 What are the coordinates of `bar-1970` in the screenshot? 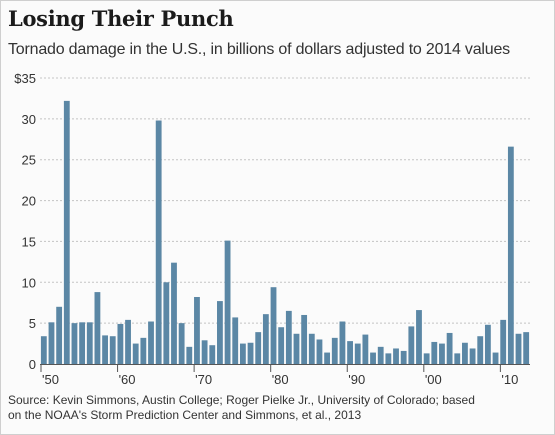 It's located at (197, 330).